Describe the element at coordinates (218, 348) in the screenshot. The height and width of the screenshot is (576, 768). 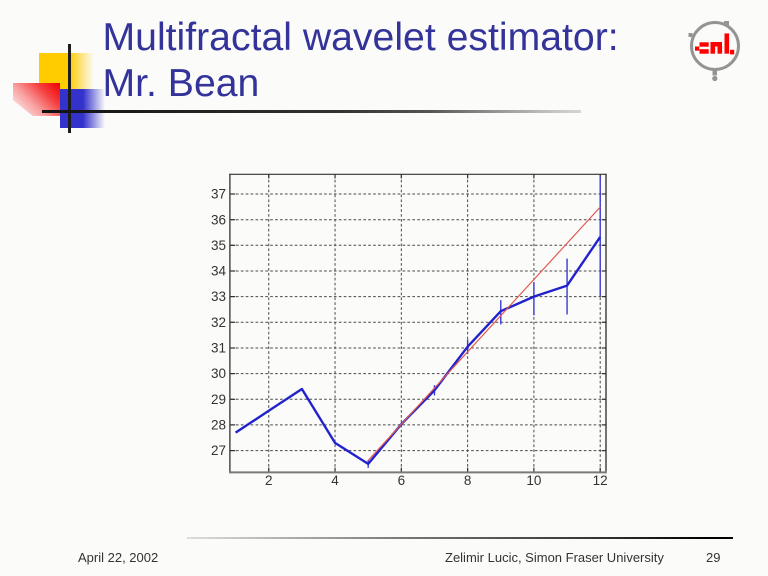
I see `svg-text: 31` at that location.